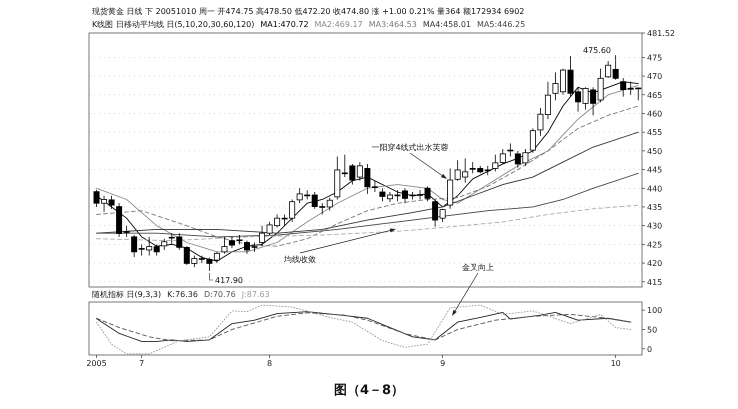 This screenshot has height=409, width=738. Describe the element at coordinates (338, 24) in the screenshot. I see `text: MA2:469.17` at that location.